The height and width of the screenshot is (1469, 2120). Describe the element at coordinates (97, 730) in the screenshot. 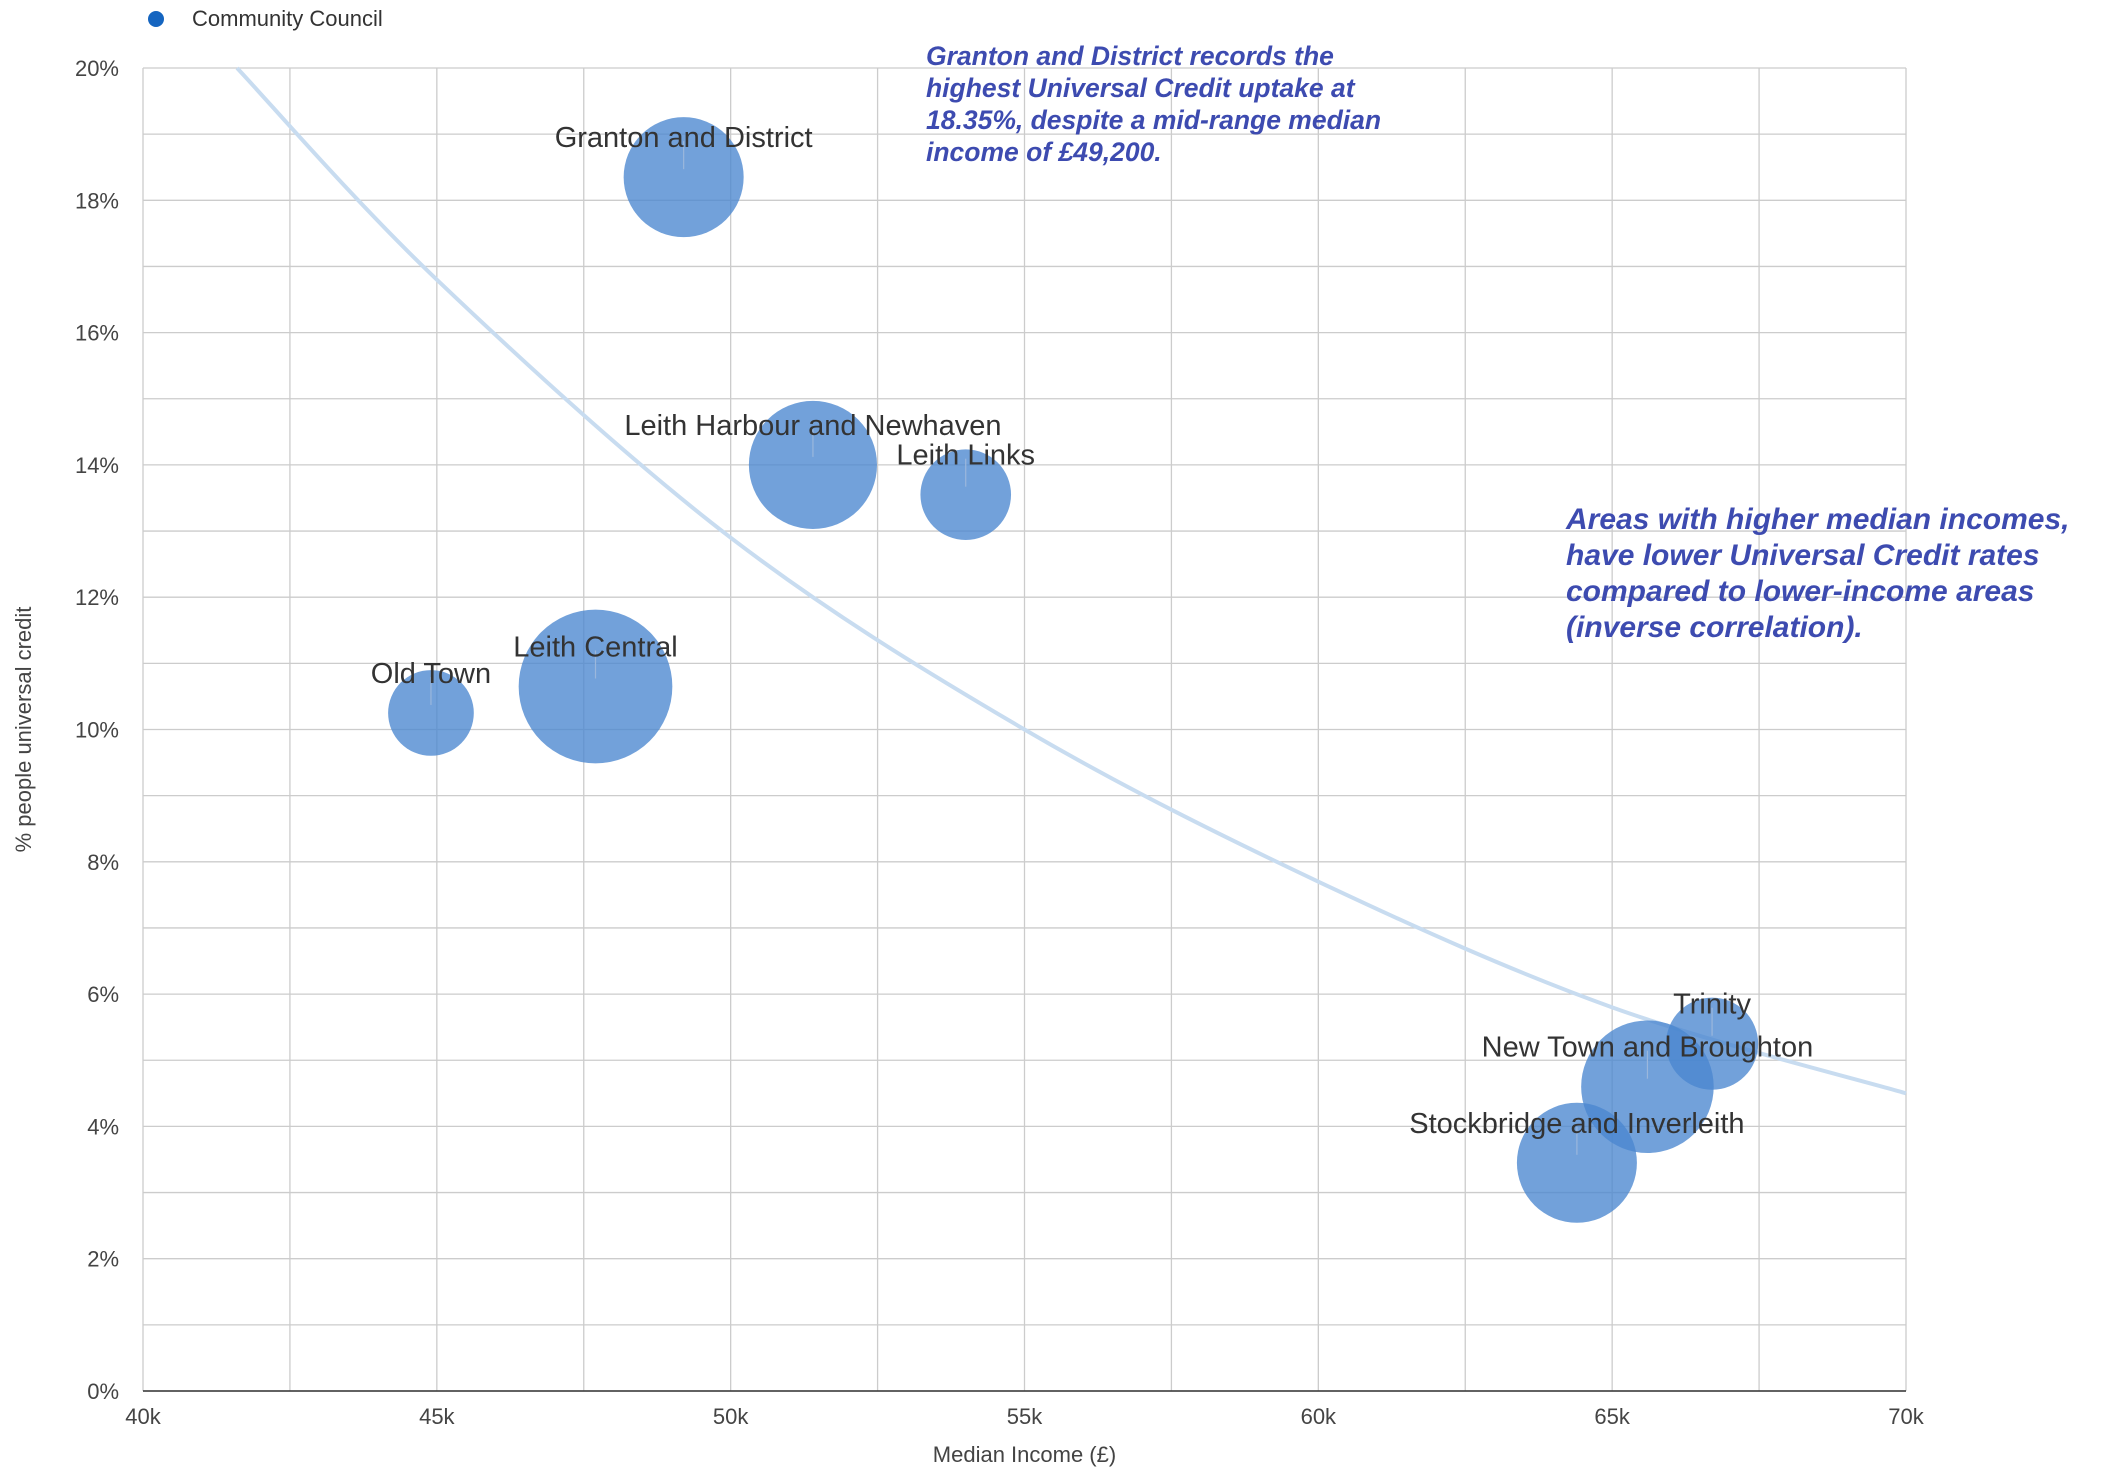

I see `y-tick-label: 10%` at that location.